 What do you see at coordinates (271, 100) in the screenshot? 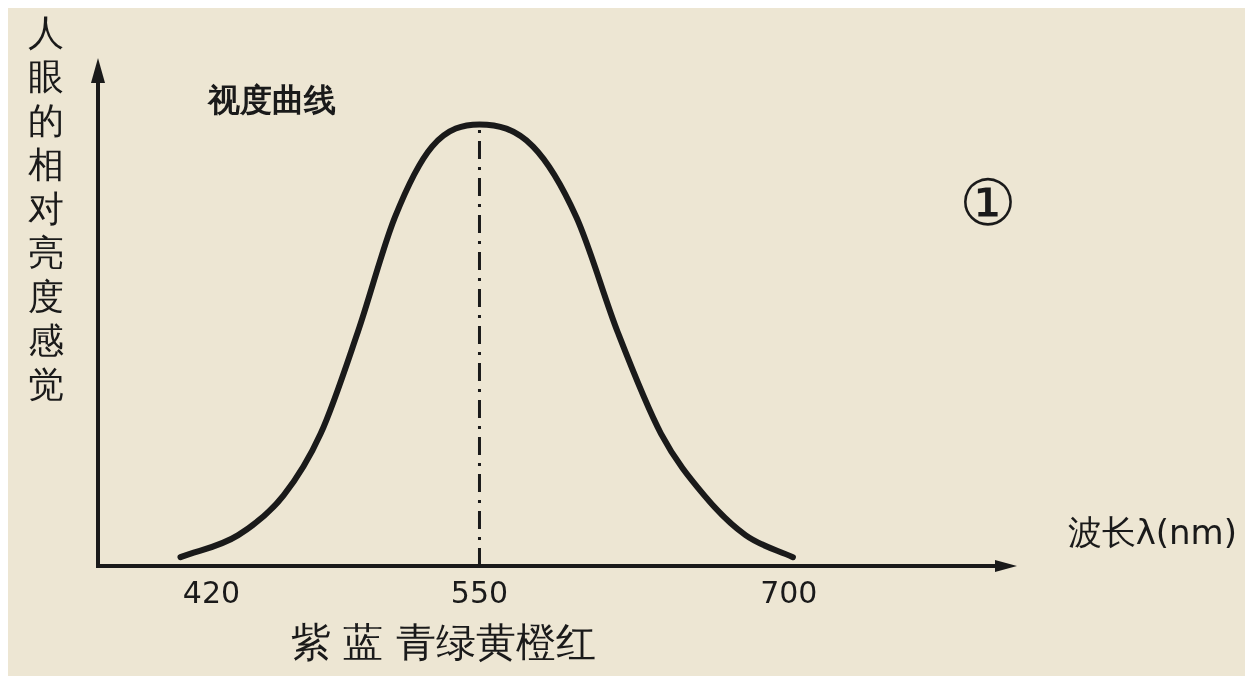
I see `text: 视度曲线` at bounding box center [271, 100].